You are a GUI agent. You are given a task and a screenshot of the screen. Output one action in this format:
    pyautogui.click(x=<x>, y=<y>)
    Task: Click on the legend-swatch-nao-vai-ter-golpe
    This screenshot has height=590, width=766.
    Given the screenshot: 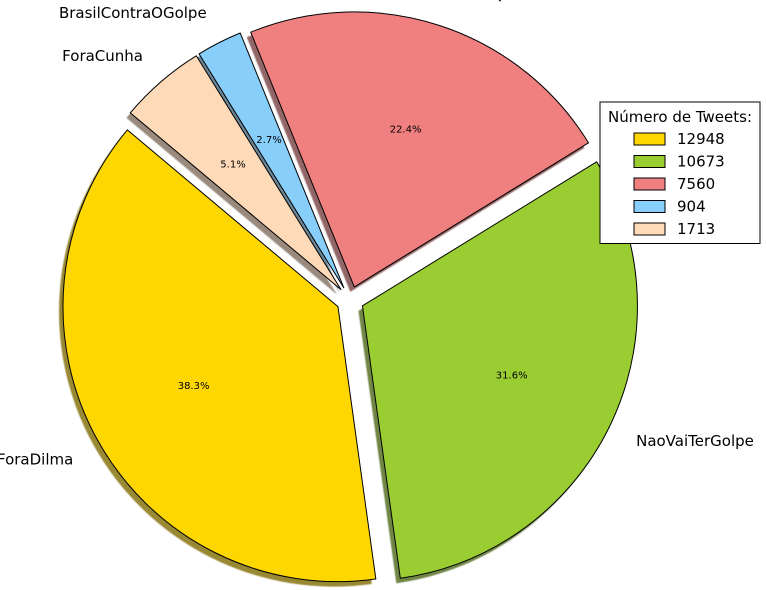 What is the action you would take?
    pyautogui.click(x=649, y=161)
    